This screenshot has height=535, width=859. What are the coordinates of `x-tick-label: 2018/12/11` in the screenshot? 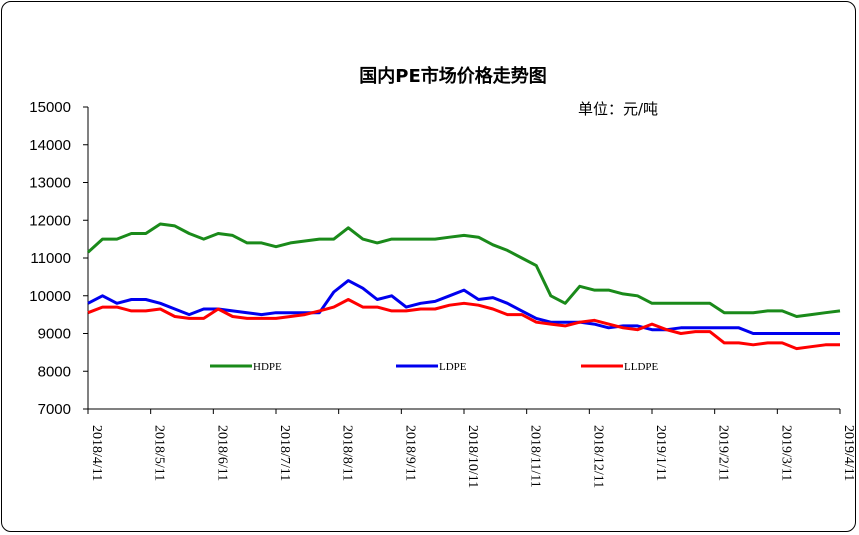 It's located at (597, 456).